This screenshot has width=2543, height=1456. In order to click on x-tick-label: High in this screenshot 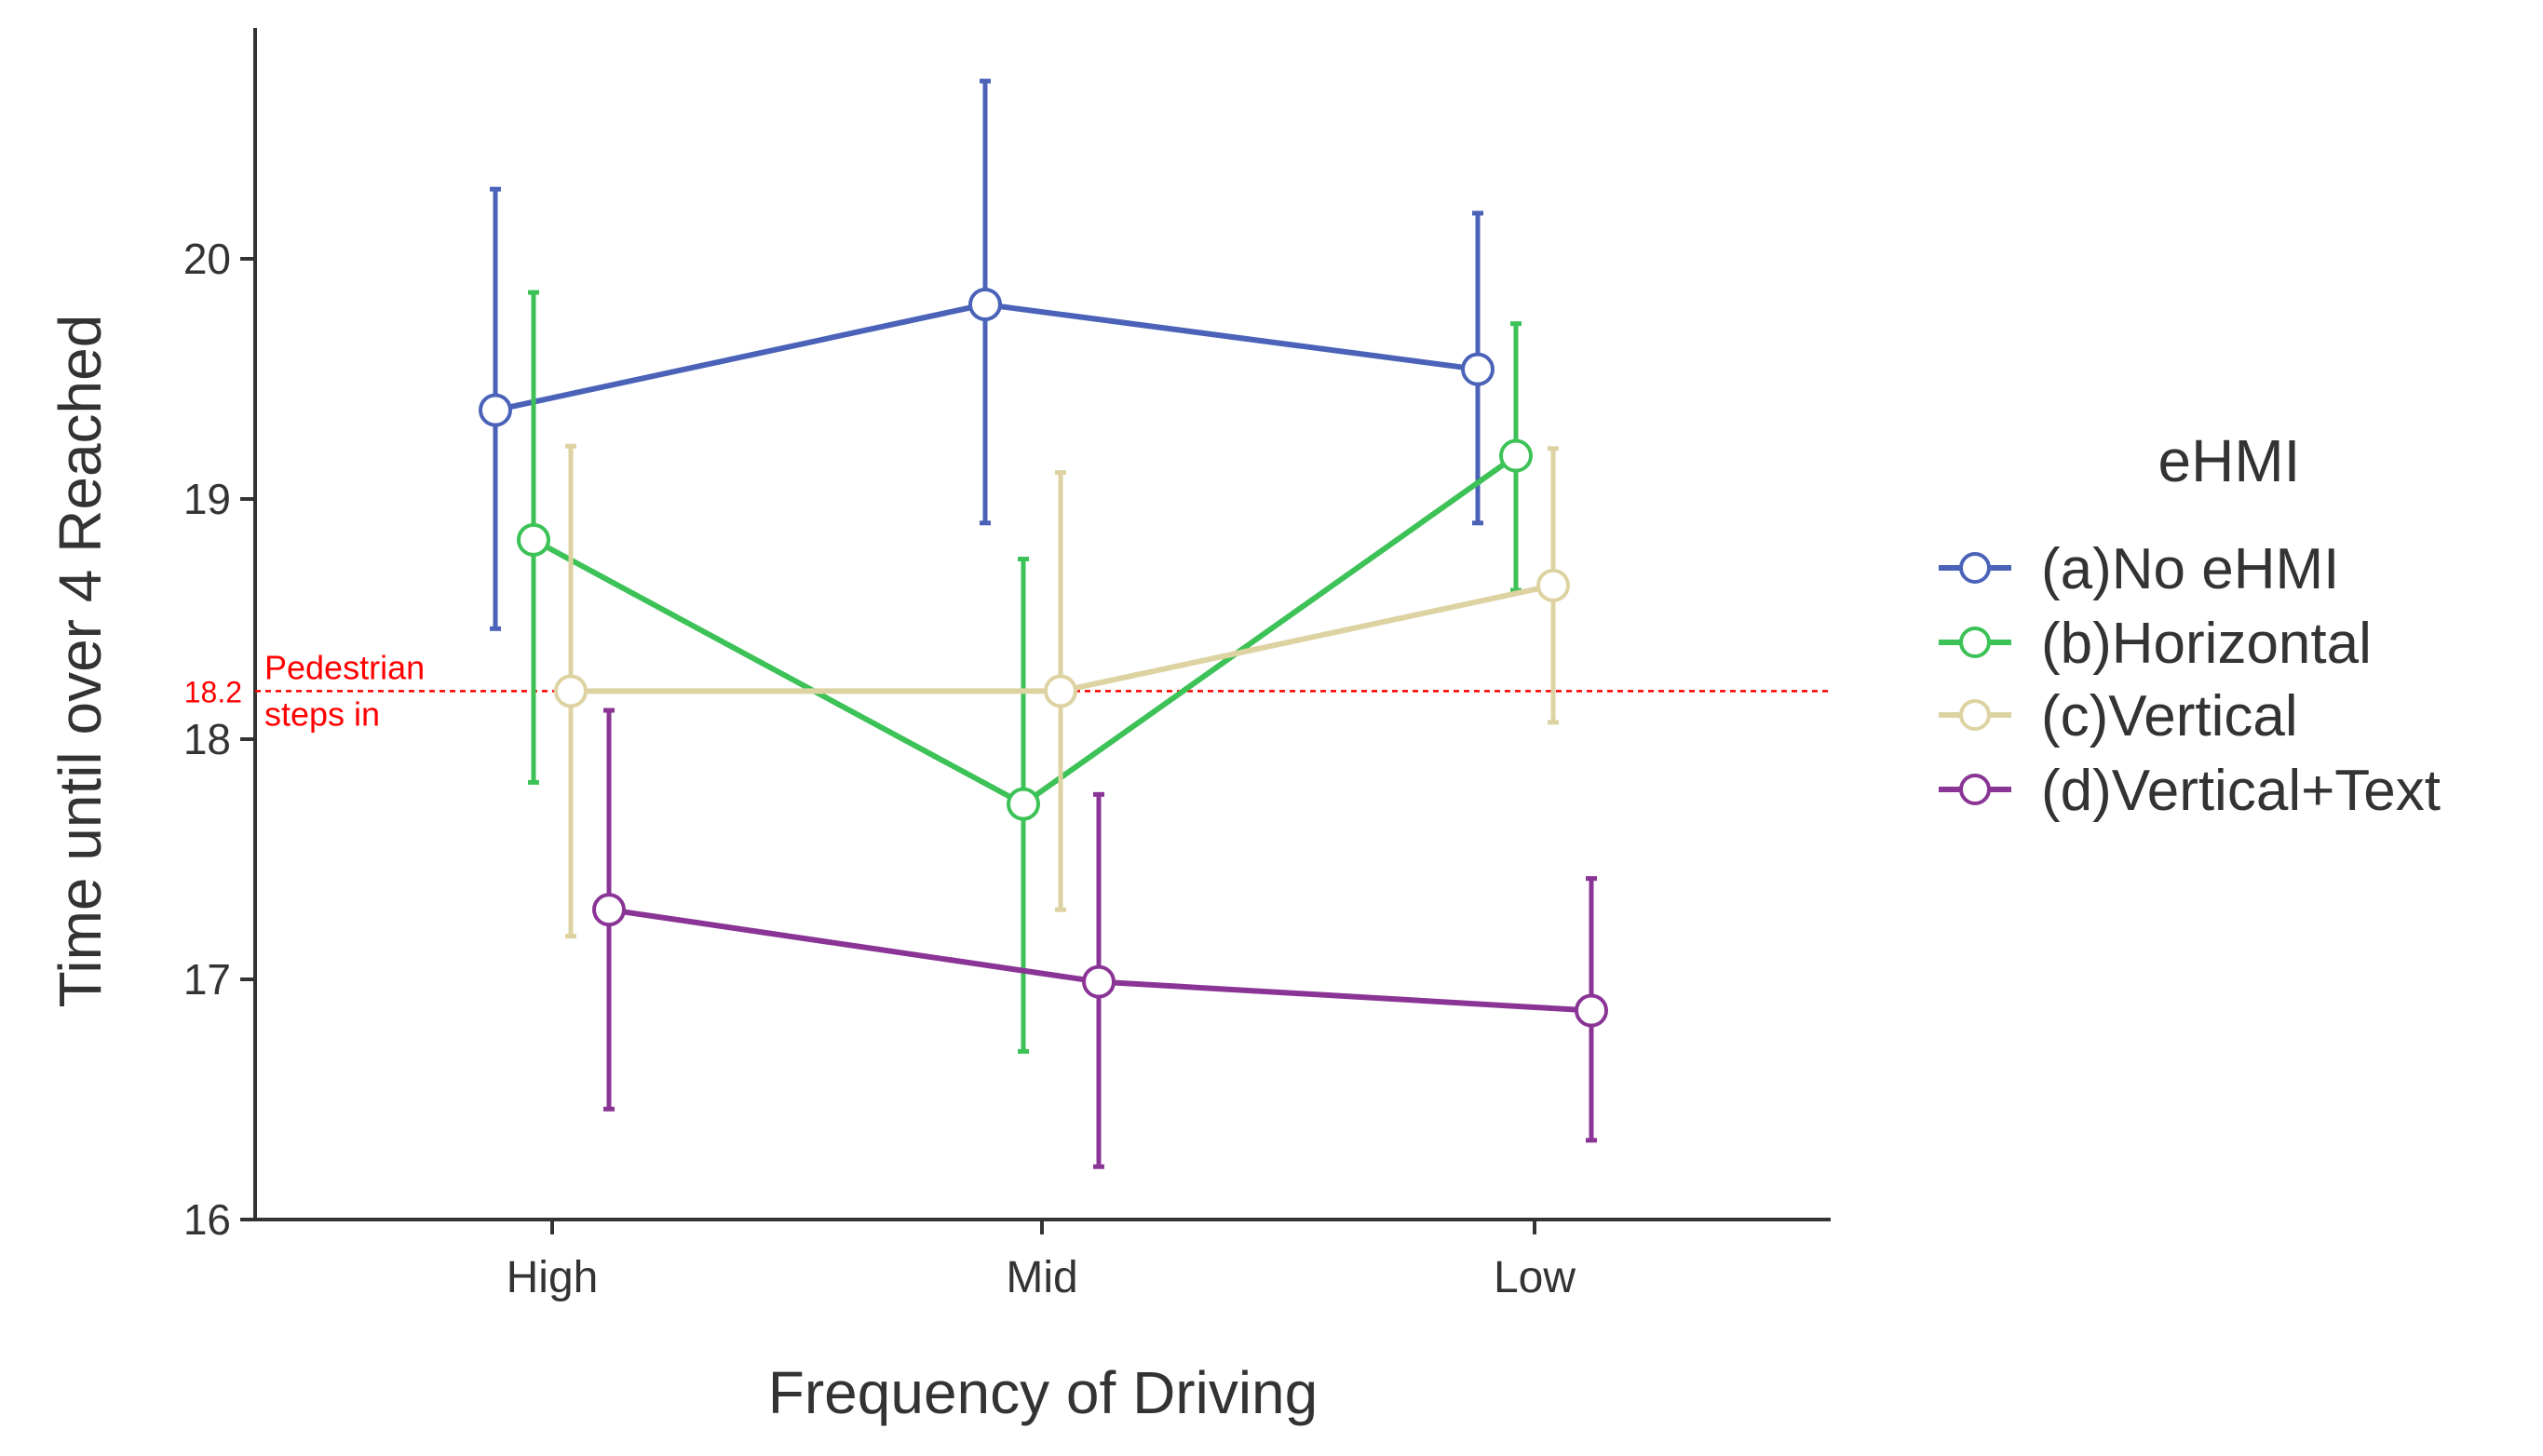, I will do `click(553, 1277)`.